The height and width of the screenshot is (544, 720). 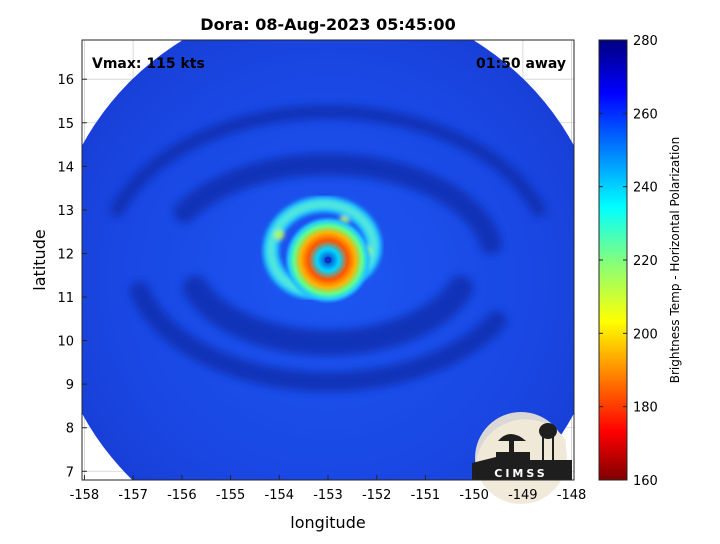 What do you see at coordinates (65, 342) in the screenshot?
I see `y-tick-label: 10` at bounding box center [65, 342].